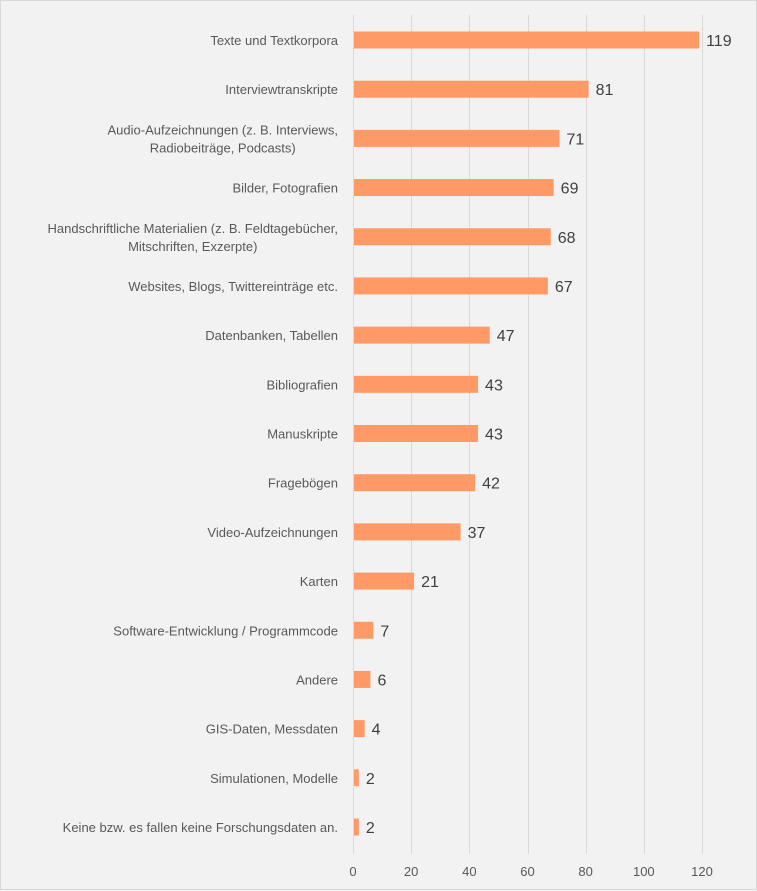  I want to click on category-label: Websites, Blogs, Twittereinträge etc., so click(233, 286).